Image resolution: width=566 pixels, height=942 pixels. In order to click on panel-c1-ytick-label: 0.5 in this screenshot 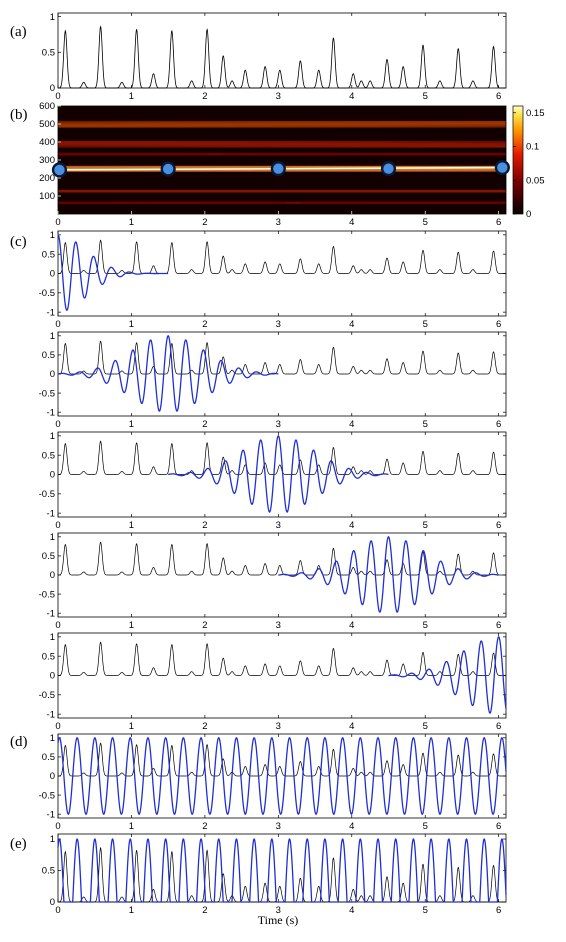, I will do `click(48, 254)`.